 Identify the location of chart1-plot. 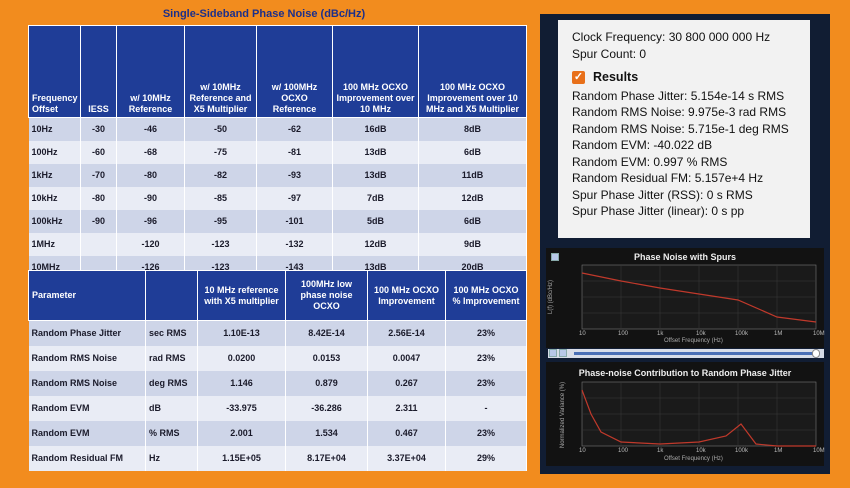
(699, 297).